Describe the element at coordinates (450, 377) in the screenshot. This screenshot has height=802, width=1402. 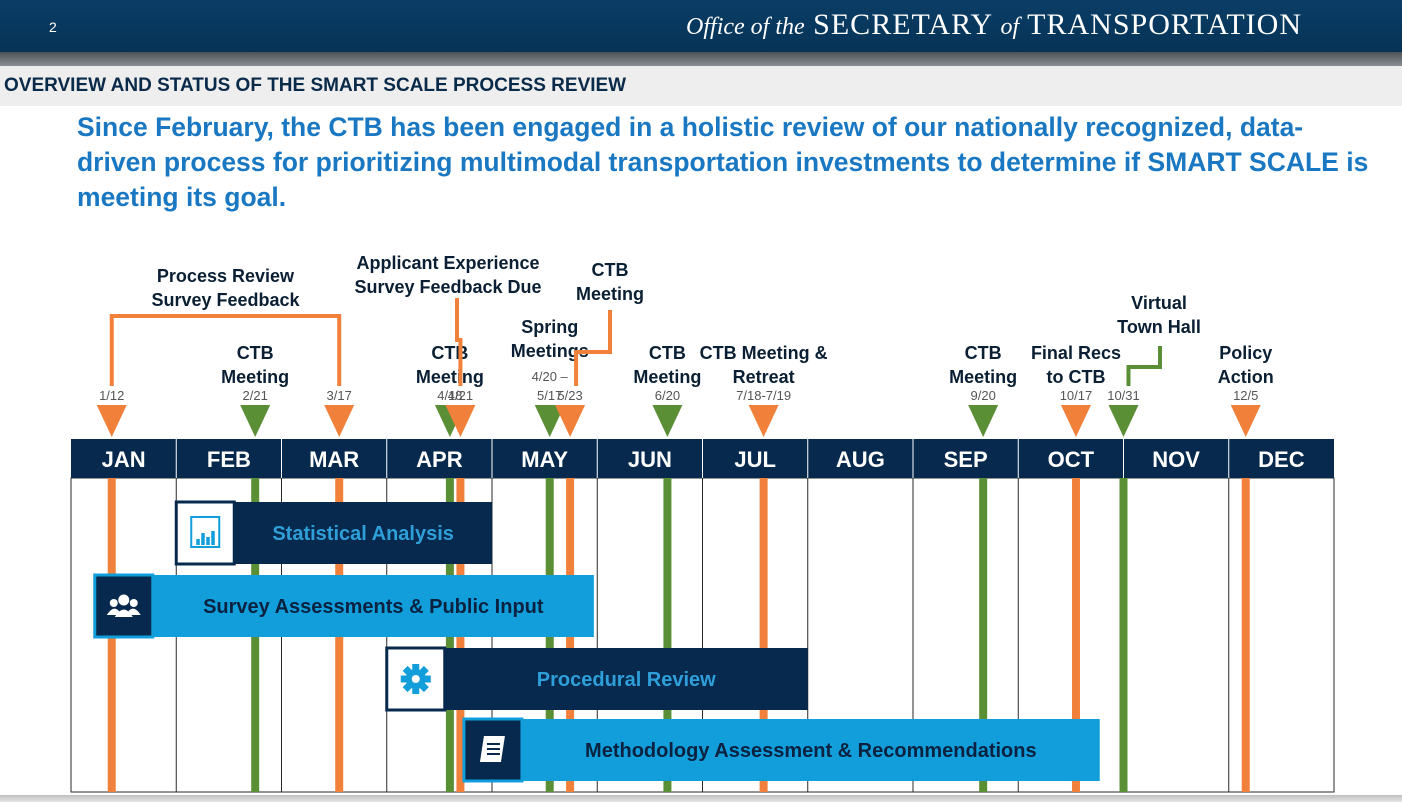
I see `event-label-m-4-18: Meeting` at that location.